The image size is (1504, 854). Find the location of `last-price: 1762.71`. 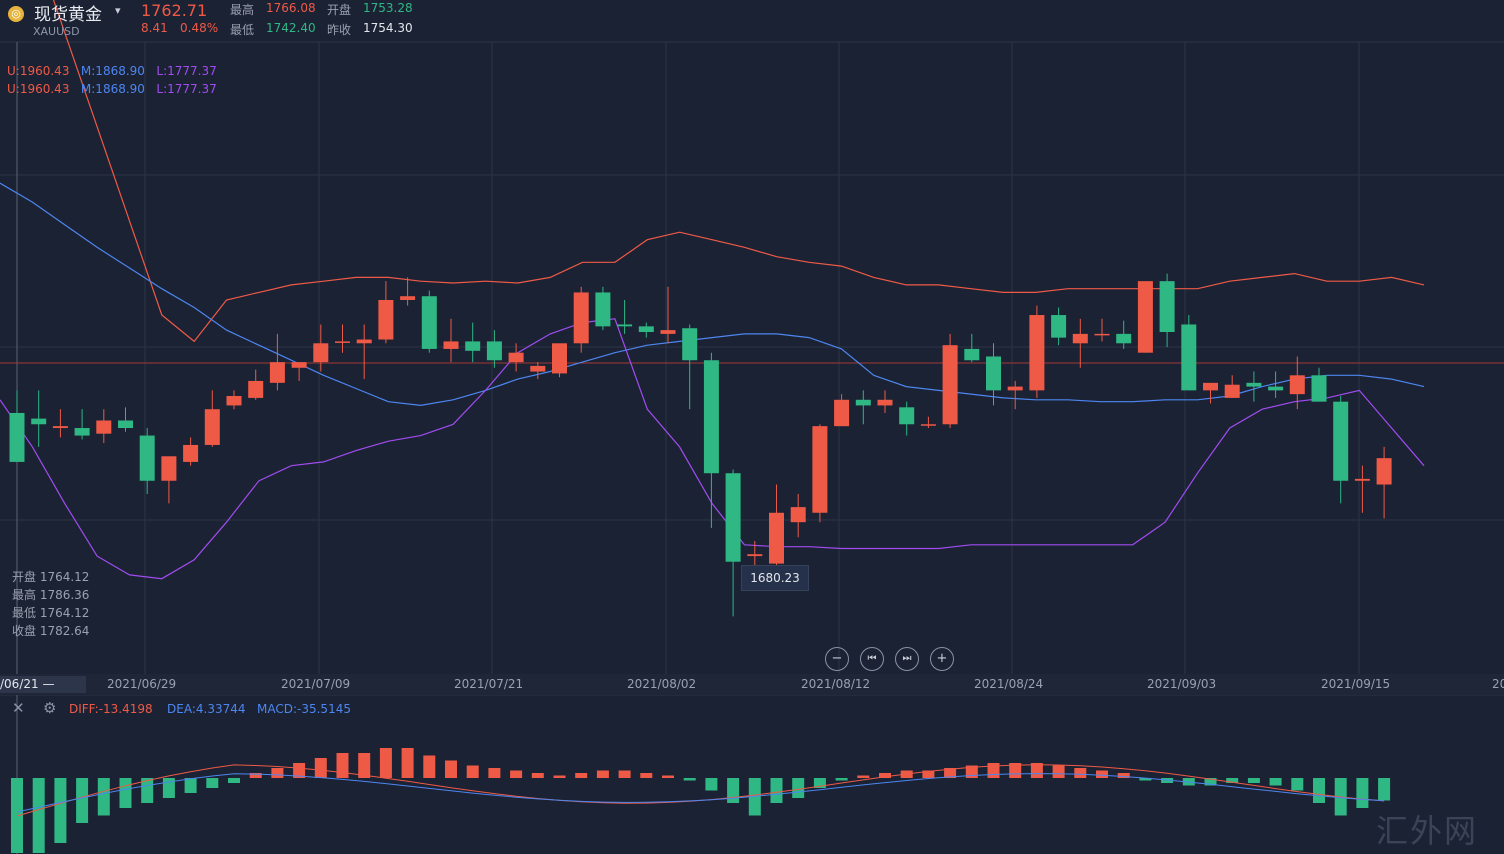

last-price: 1762.71 is located at coordinates (174, 10).